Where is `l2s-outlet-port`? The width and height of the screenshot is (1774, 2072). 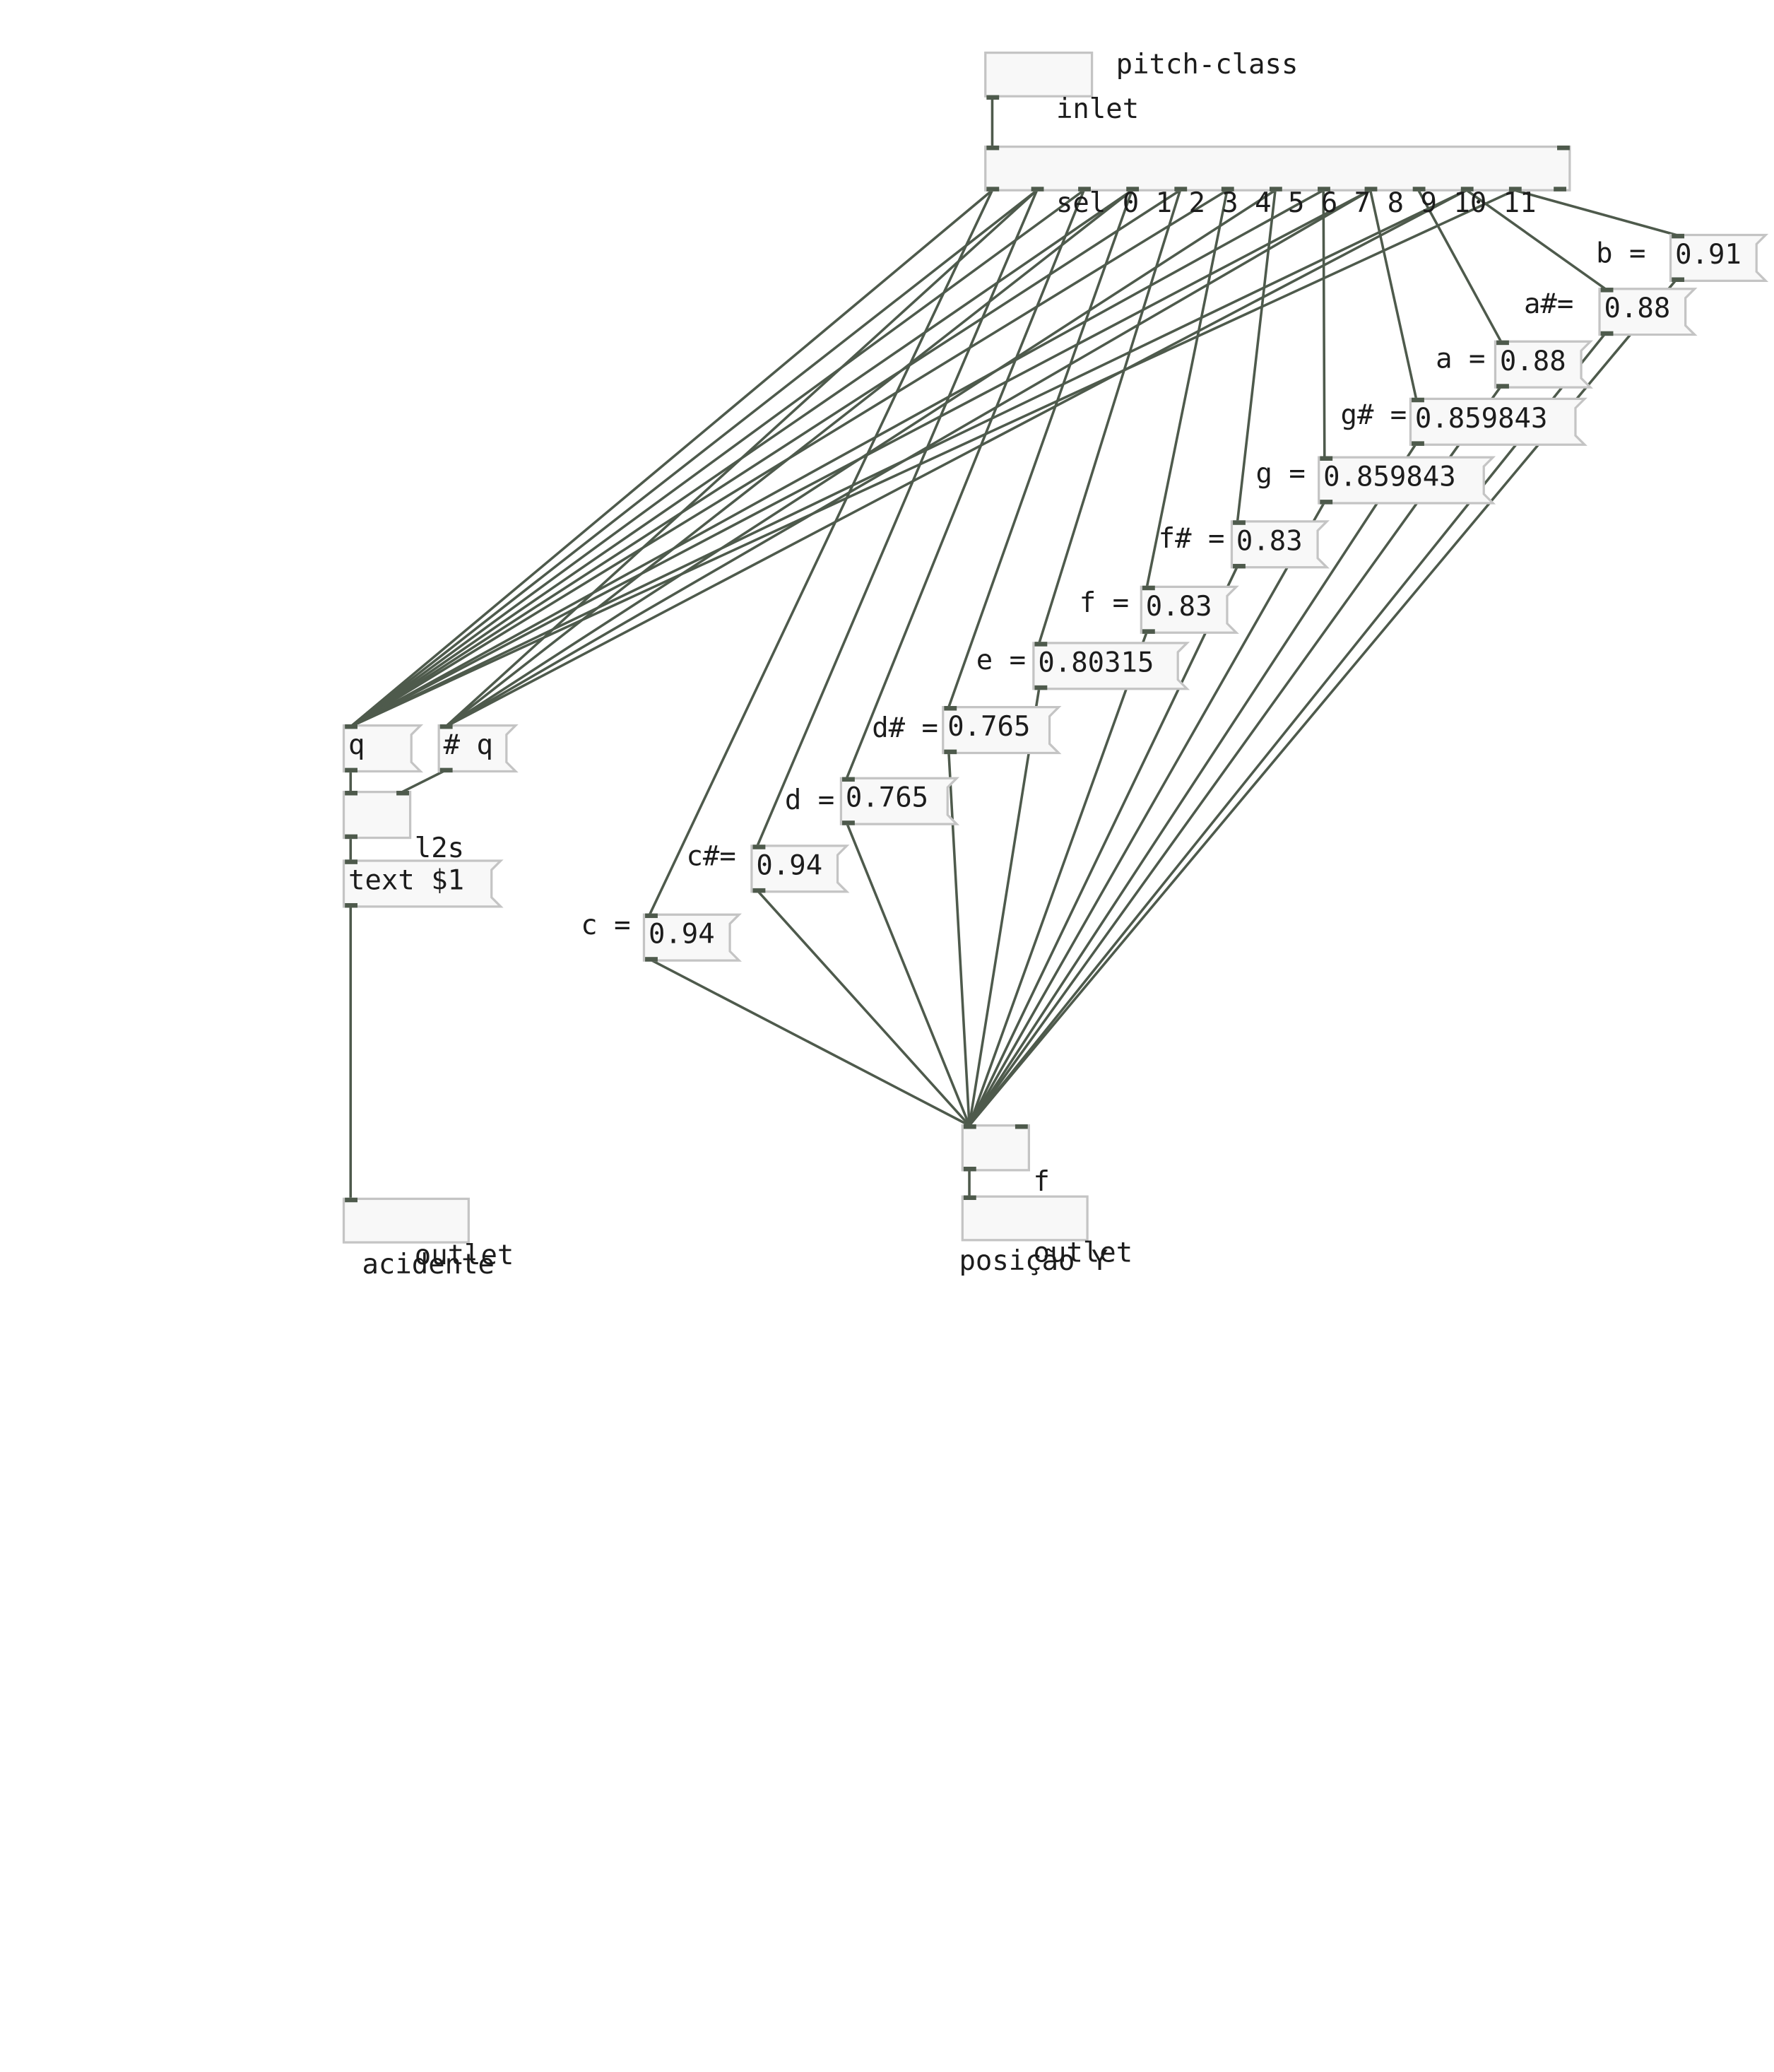
l2s-outlet-port is located at coordinates (351, 837).